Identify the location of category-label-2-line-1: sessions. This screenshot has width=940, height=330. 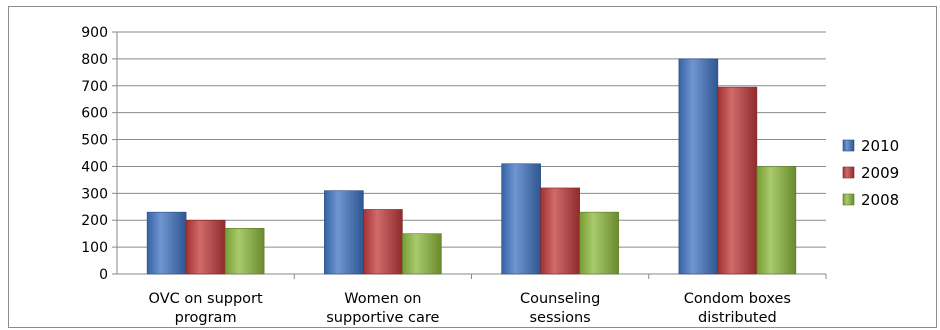
(560, 318).